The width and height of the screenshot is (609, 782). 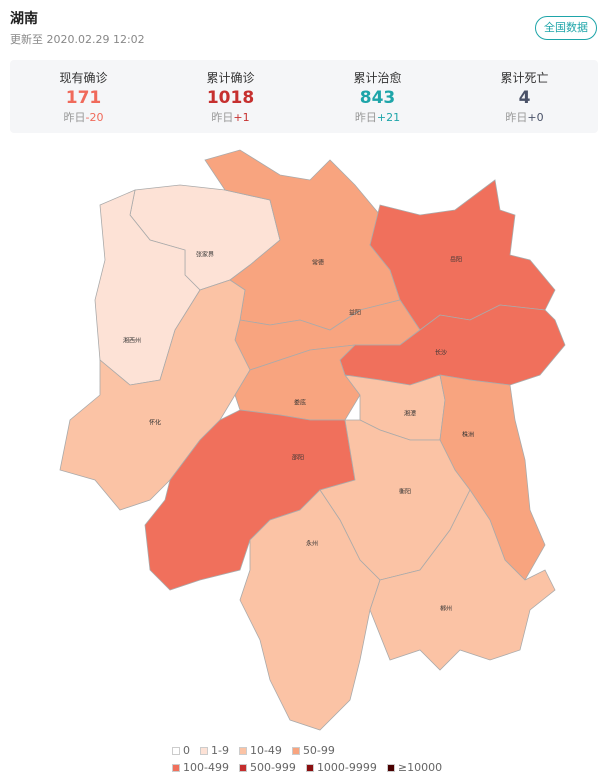 I want to click on stat-delta: 昨日-20, so click(x=83, y=117).